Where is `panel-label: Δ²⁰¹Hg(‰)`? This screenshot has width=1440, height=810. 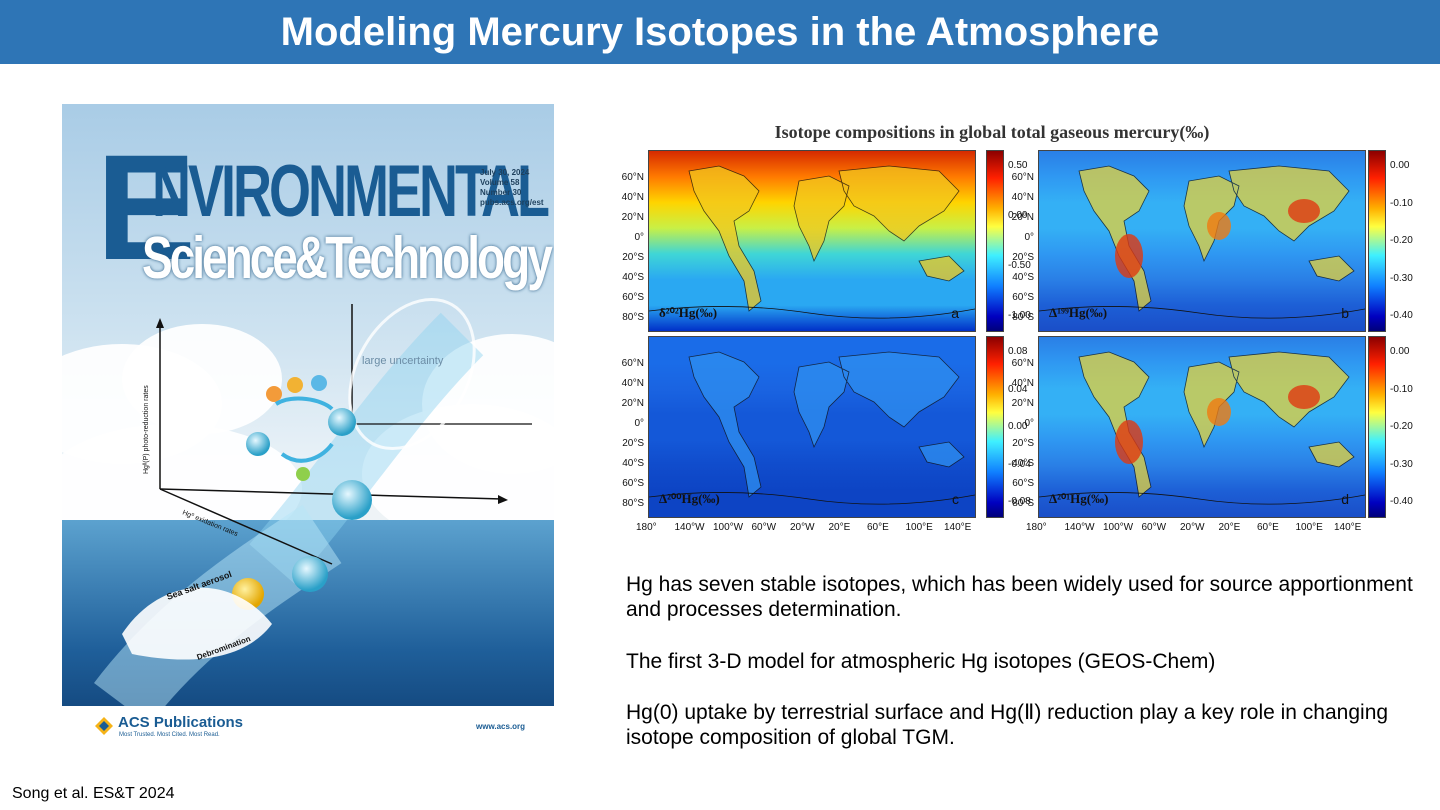
panel-label: Δ²⁰¹Hg(‰) is located at coordinates (1079, 498).